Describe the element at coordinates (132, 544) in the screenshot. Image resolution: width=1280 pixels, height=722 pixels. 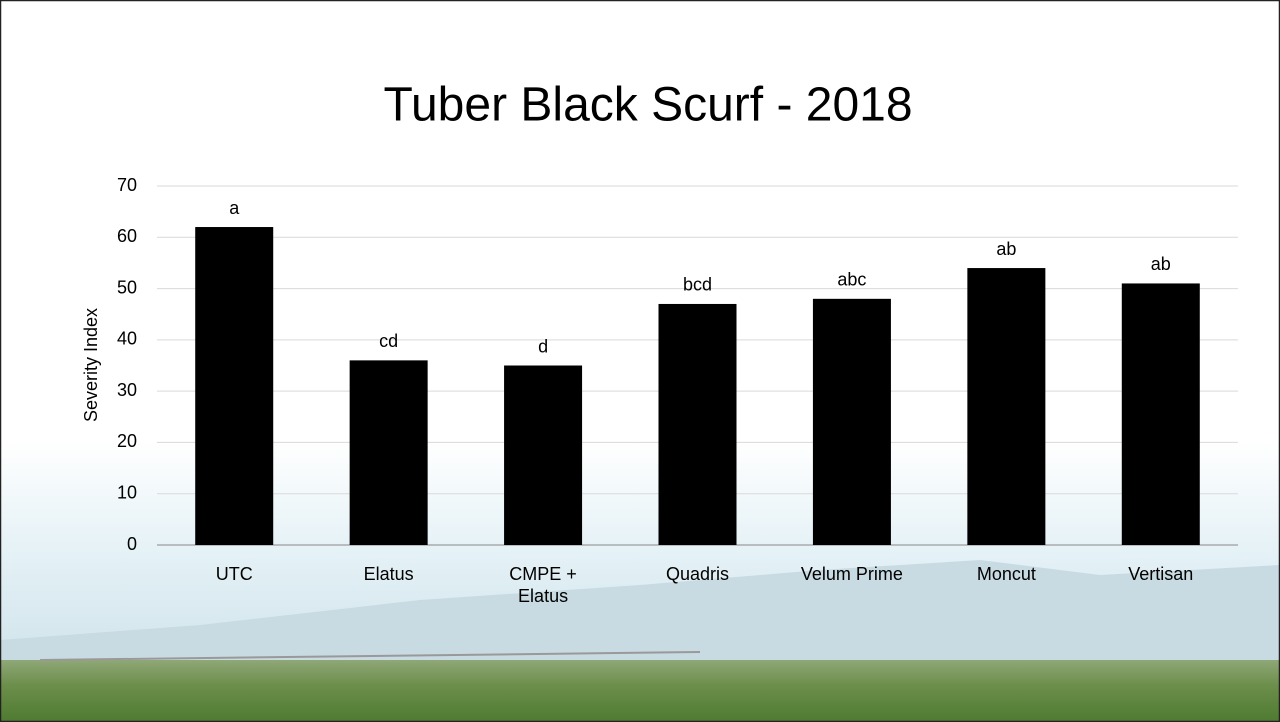
I see `y-tick-label: 0` at that location.